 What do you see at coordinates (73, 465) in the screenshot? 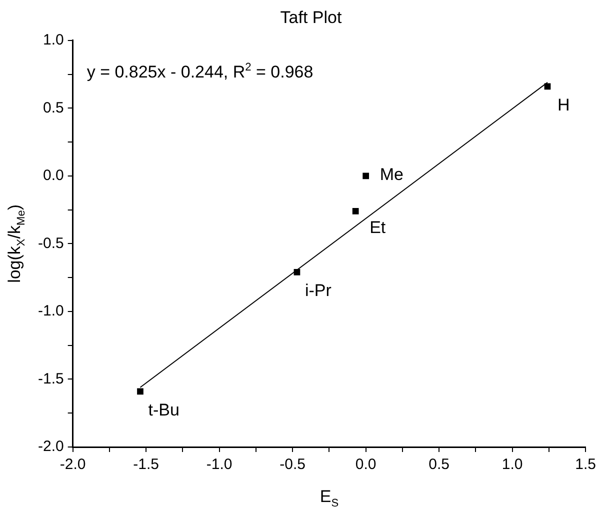
I see `x-tick-label: -2.0` at bounding box center [73, 465].